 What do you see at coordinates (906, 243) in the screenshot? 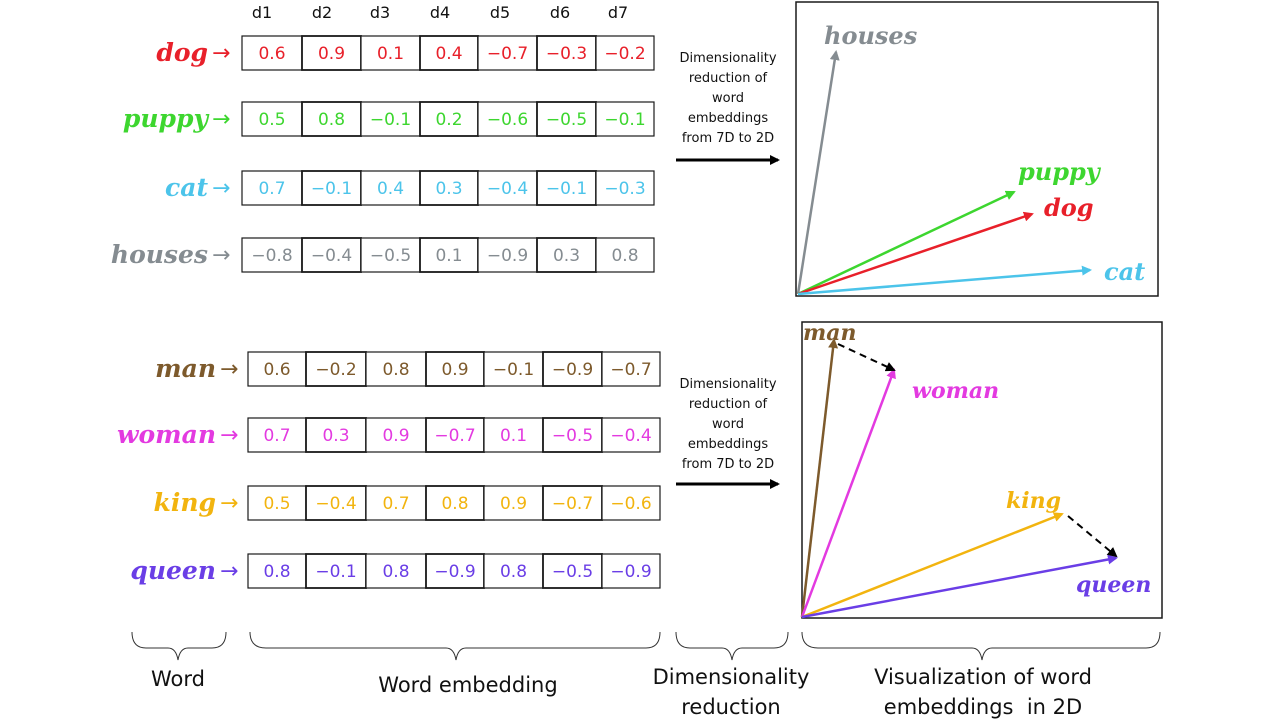
I see `vector-puppy` at bounding box center [906, 243].